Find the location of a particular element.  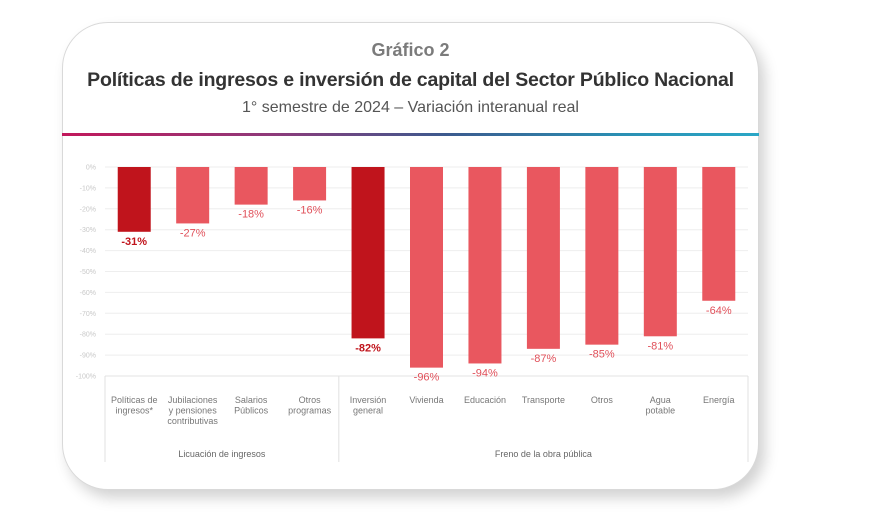

category-label-line: Transporte is located at coordinates (543, 400).